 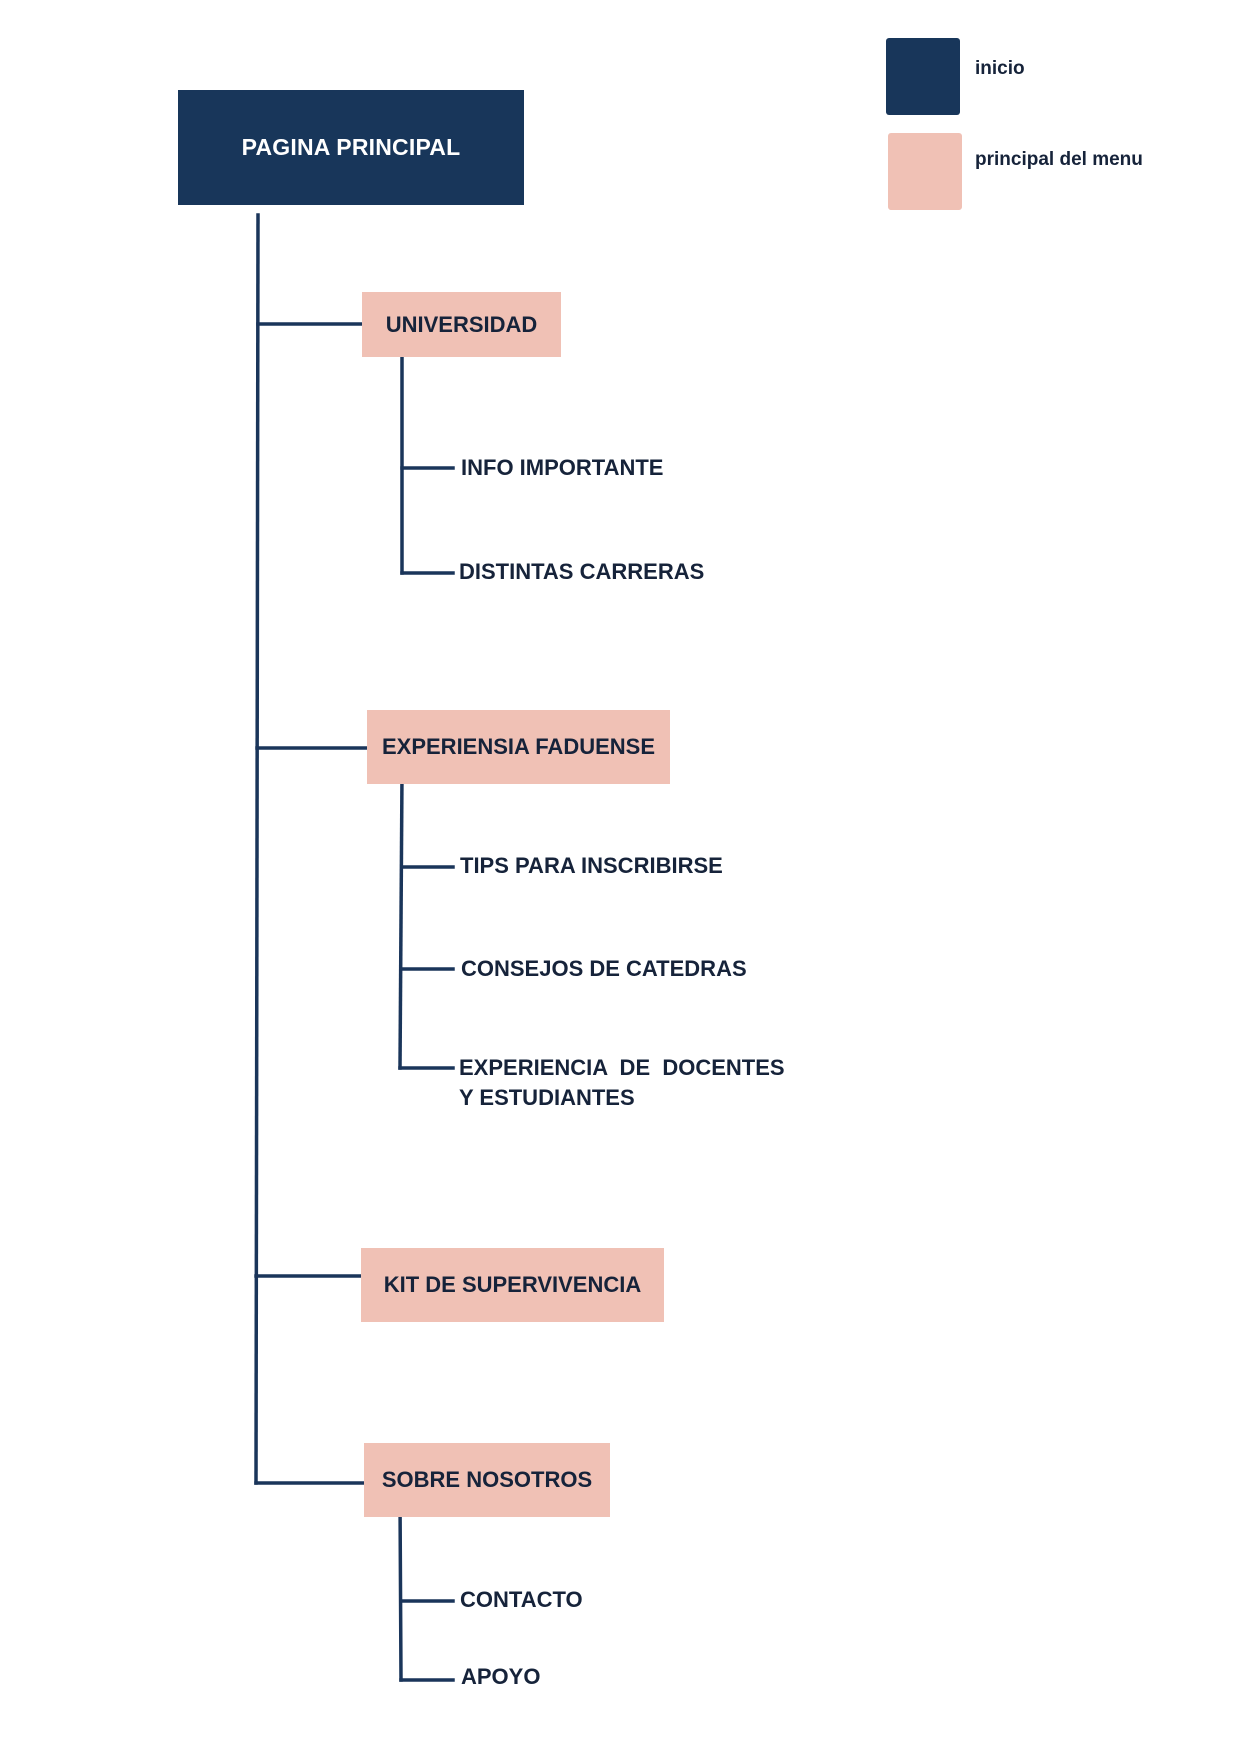 What do you see at coordinates (401, 921) in the screenshot?
I see `sub-trunk-experiensia` at bounding box center [401, 921].